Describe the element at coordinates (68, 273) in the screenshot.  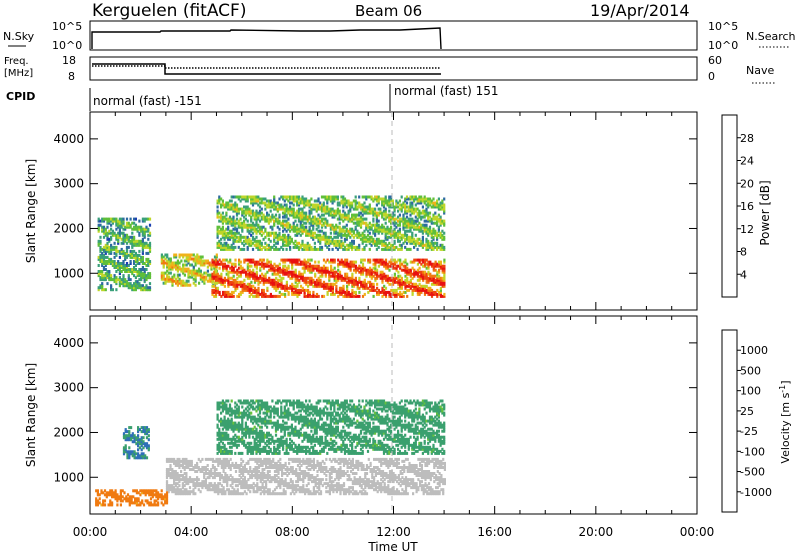
I see `y-tick-label: 1000` at that location.